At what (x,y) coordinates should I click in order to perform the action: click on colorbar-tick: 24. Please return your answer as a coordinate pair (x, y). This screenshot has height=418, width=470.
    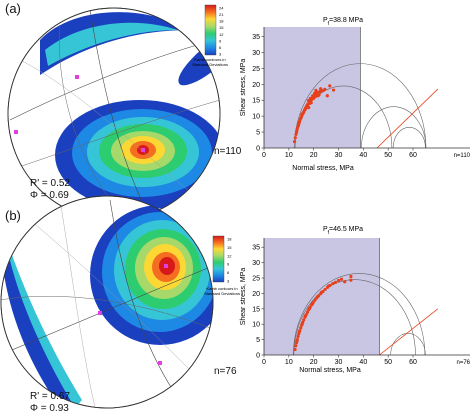
    Looking at the image, I should click on (221, 8).